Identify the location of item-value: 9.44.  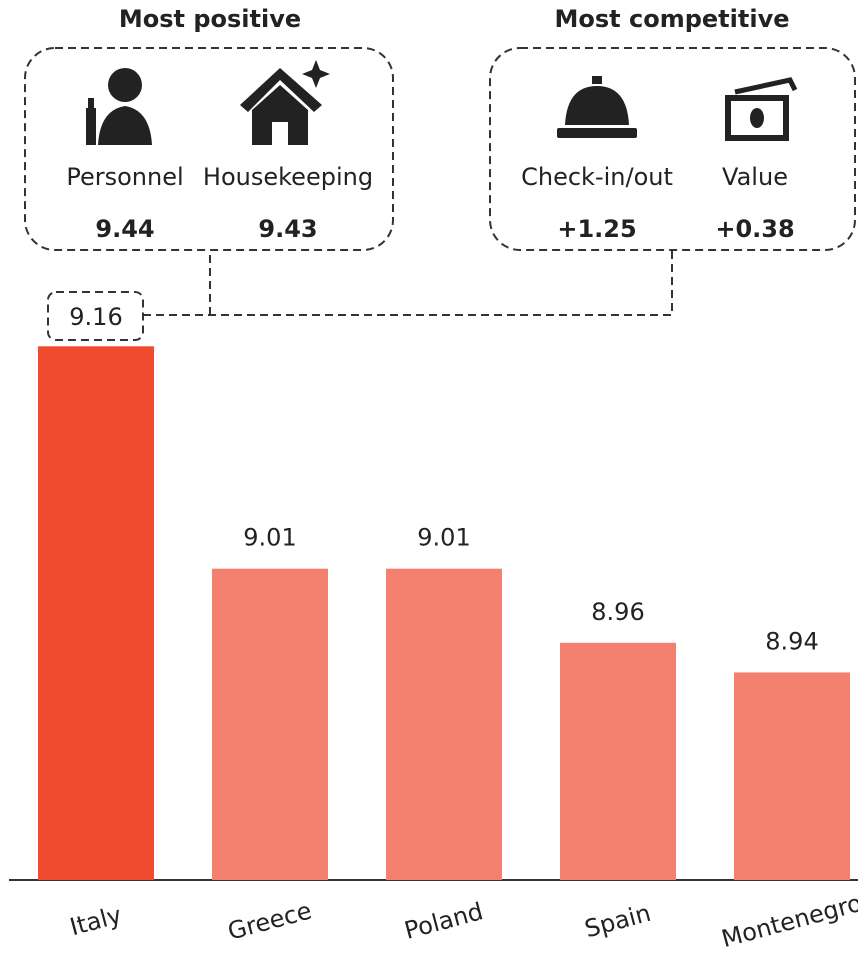
(124, 229).